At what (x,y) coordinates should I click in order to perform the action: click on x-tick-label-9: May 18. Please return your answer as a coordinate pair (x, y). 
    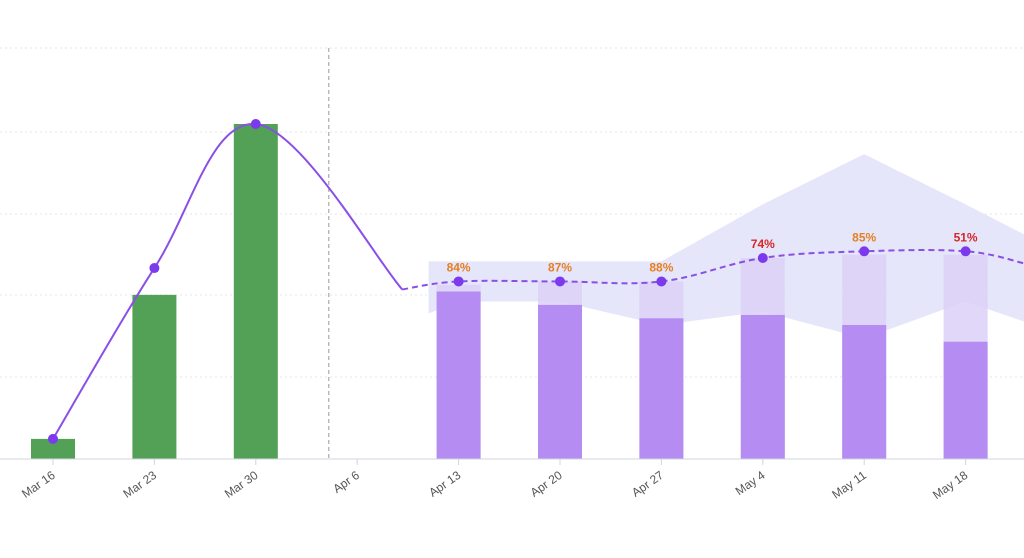
    Looking at the image, I should click on (950, 485).